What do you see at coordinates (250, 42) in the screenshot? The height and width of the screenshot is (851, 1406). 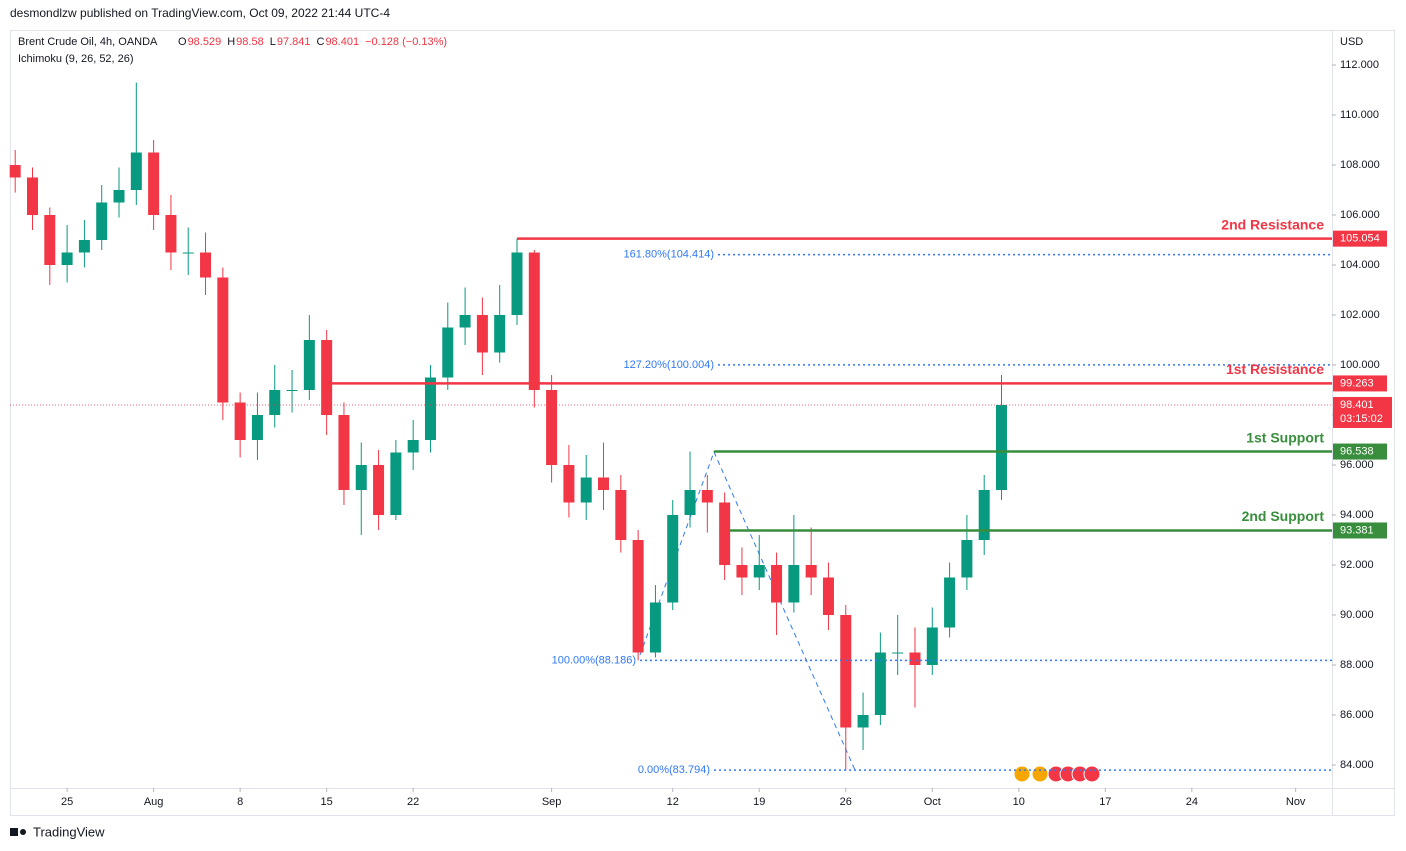 I see `ohlc-value: 98.58` at bounding box center [250, 42].